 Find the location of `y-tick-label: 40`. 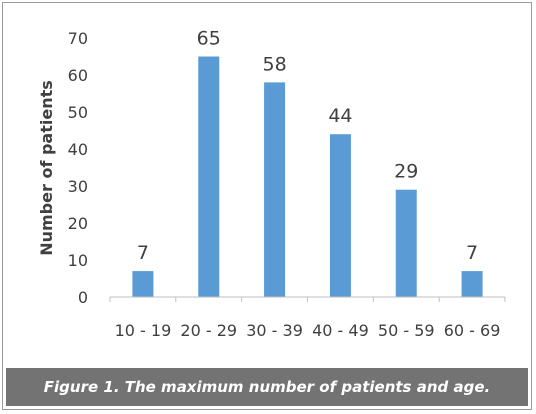

y-tick-label: 40 is located at coordinates (78, 149).